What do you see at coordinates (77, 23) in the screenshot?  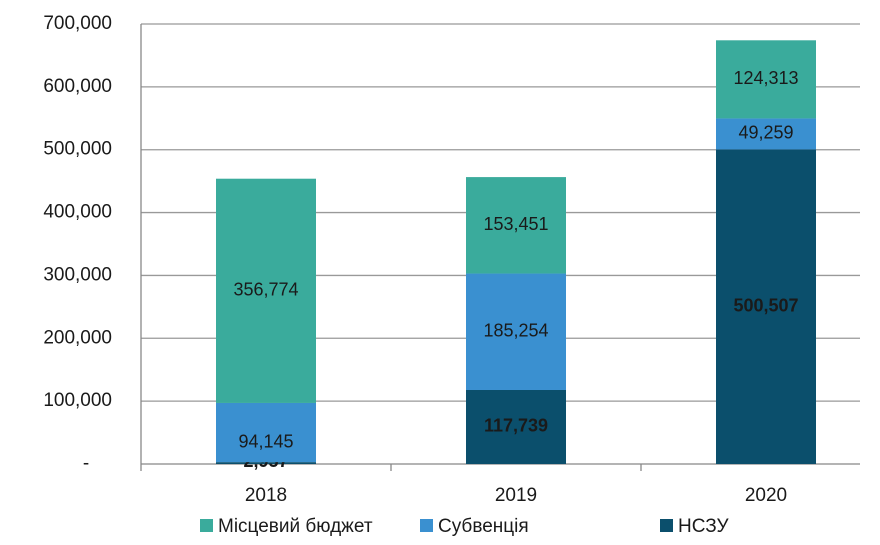 I see `y-tick-label: 700,000` at bounding box center [77, 23].